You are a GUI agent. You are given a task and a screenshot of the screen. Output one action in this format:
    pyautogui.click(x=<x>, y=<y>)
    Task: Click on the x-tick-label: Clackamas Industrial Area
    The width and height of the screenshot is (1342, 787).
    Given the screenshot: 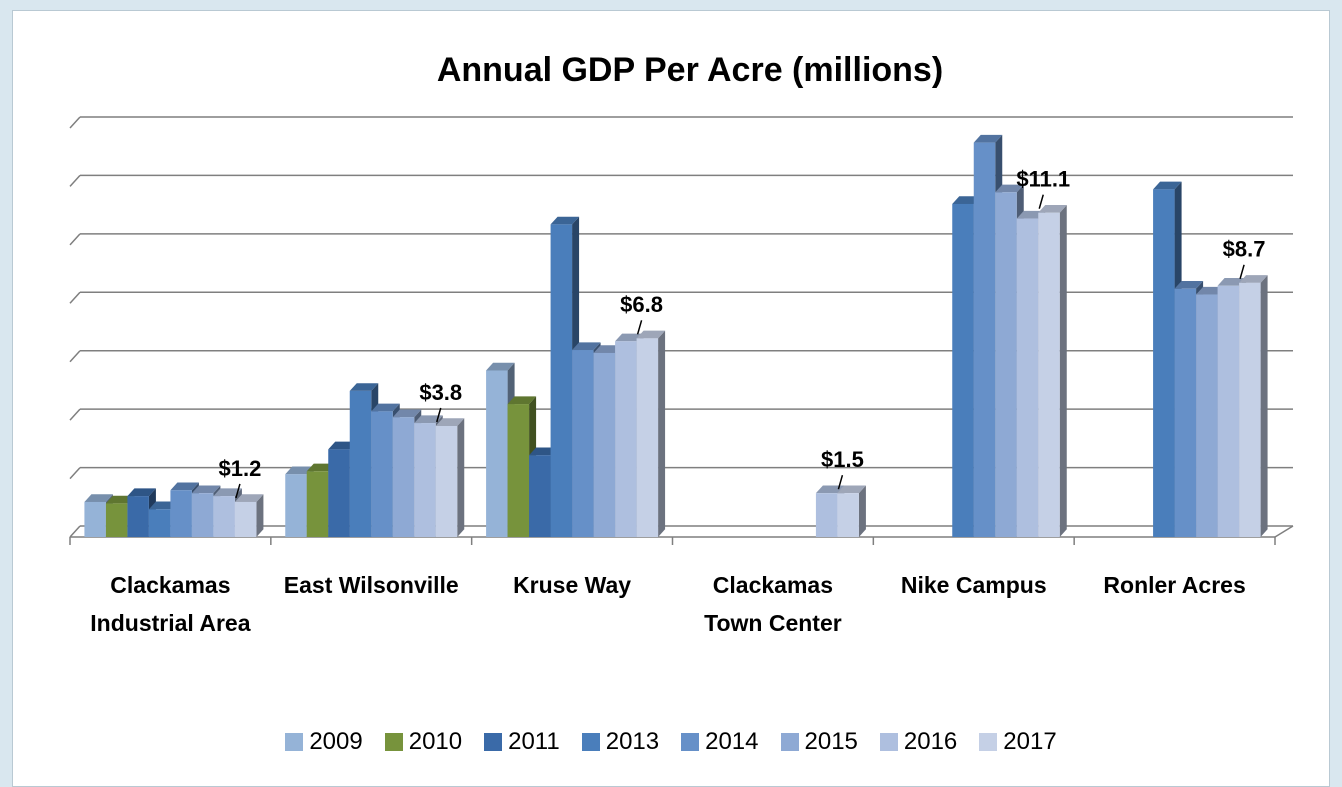 What is the action you would take?
    pyautogui.click(x=170, y=604)
    